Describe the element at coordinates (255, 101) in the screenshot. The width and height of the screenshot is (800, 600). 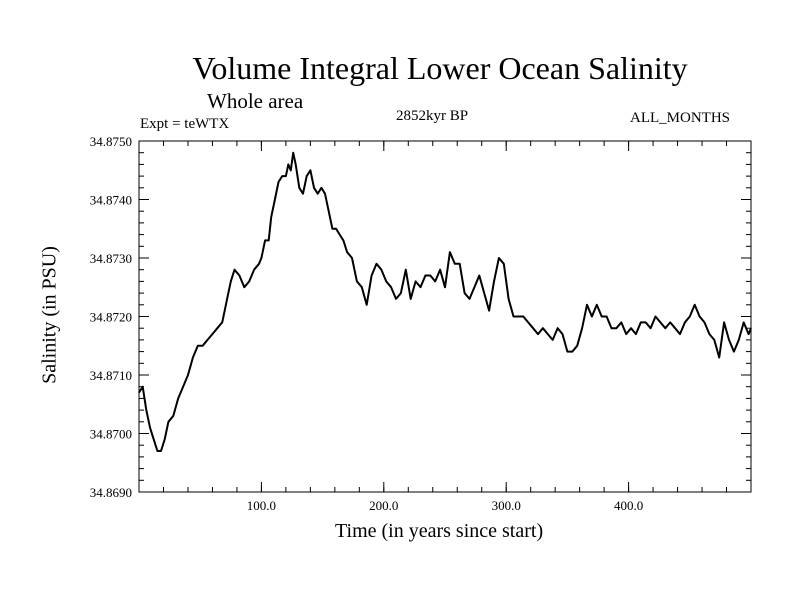
I see `chart-subtitle: Whole area` at that location.